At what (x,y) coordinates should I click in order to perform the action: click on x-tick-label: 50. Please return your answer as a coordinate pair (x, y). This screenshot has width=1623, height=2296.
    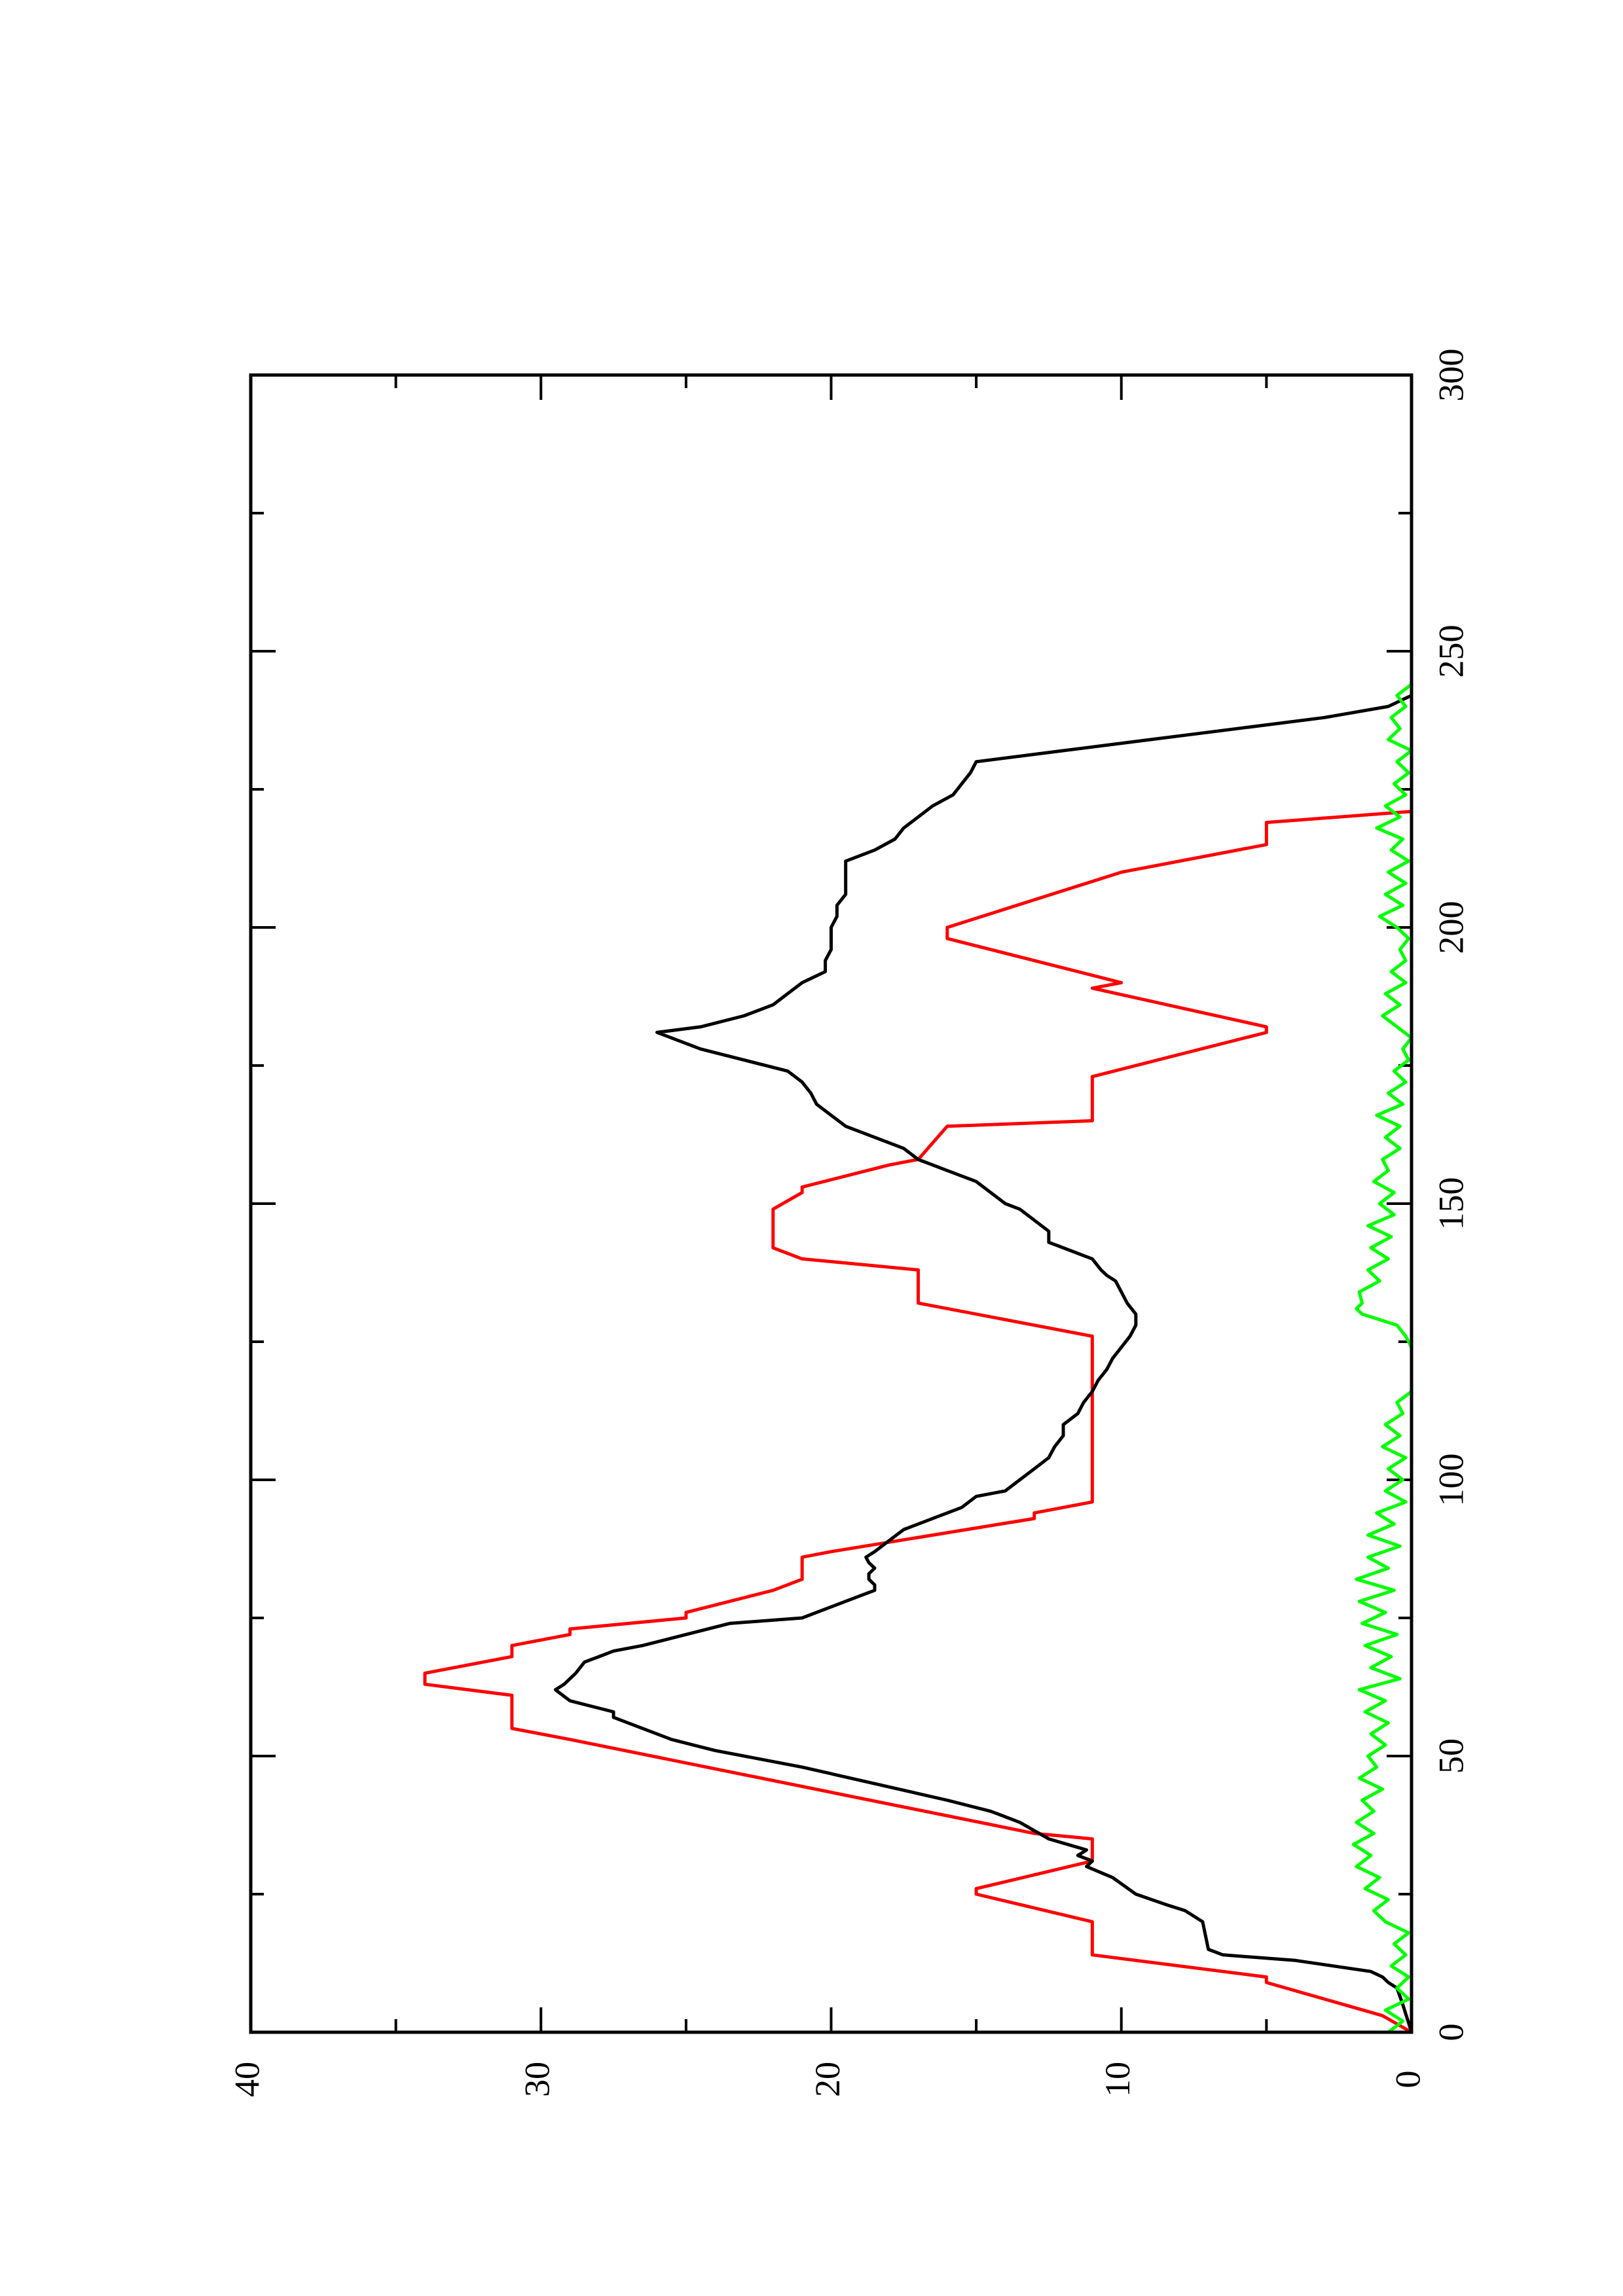
    Looking at the image, I should click on (1450, 1756).